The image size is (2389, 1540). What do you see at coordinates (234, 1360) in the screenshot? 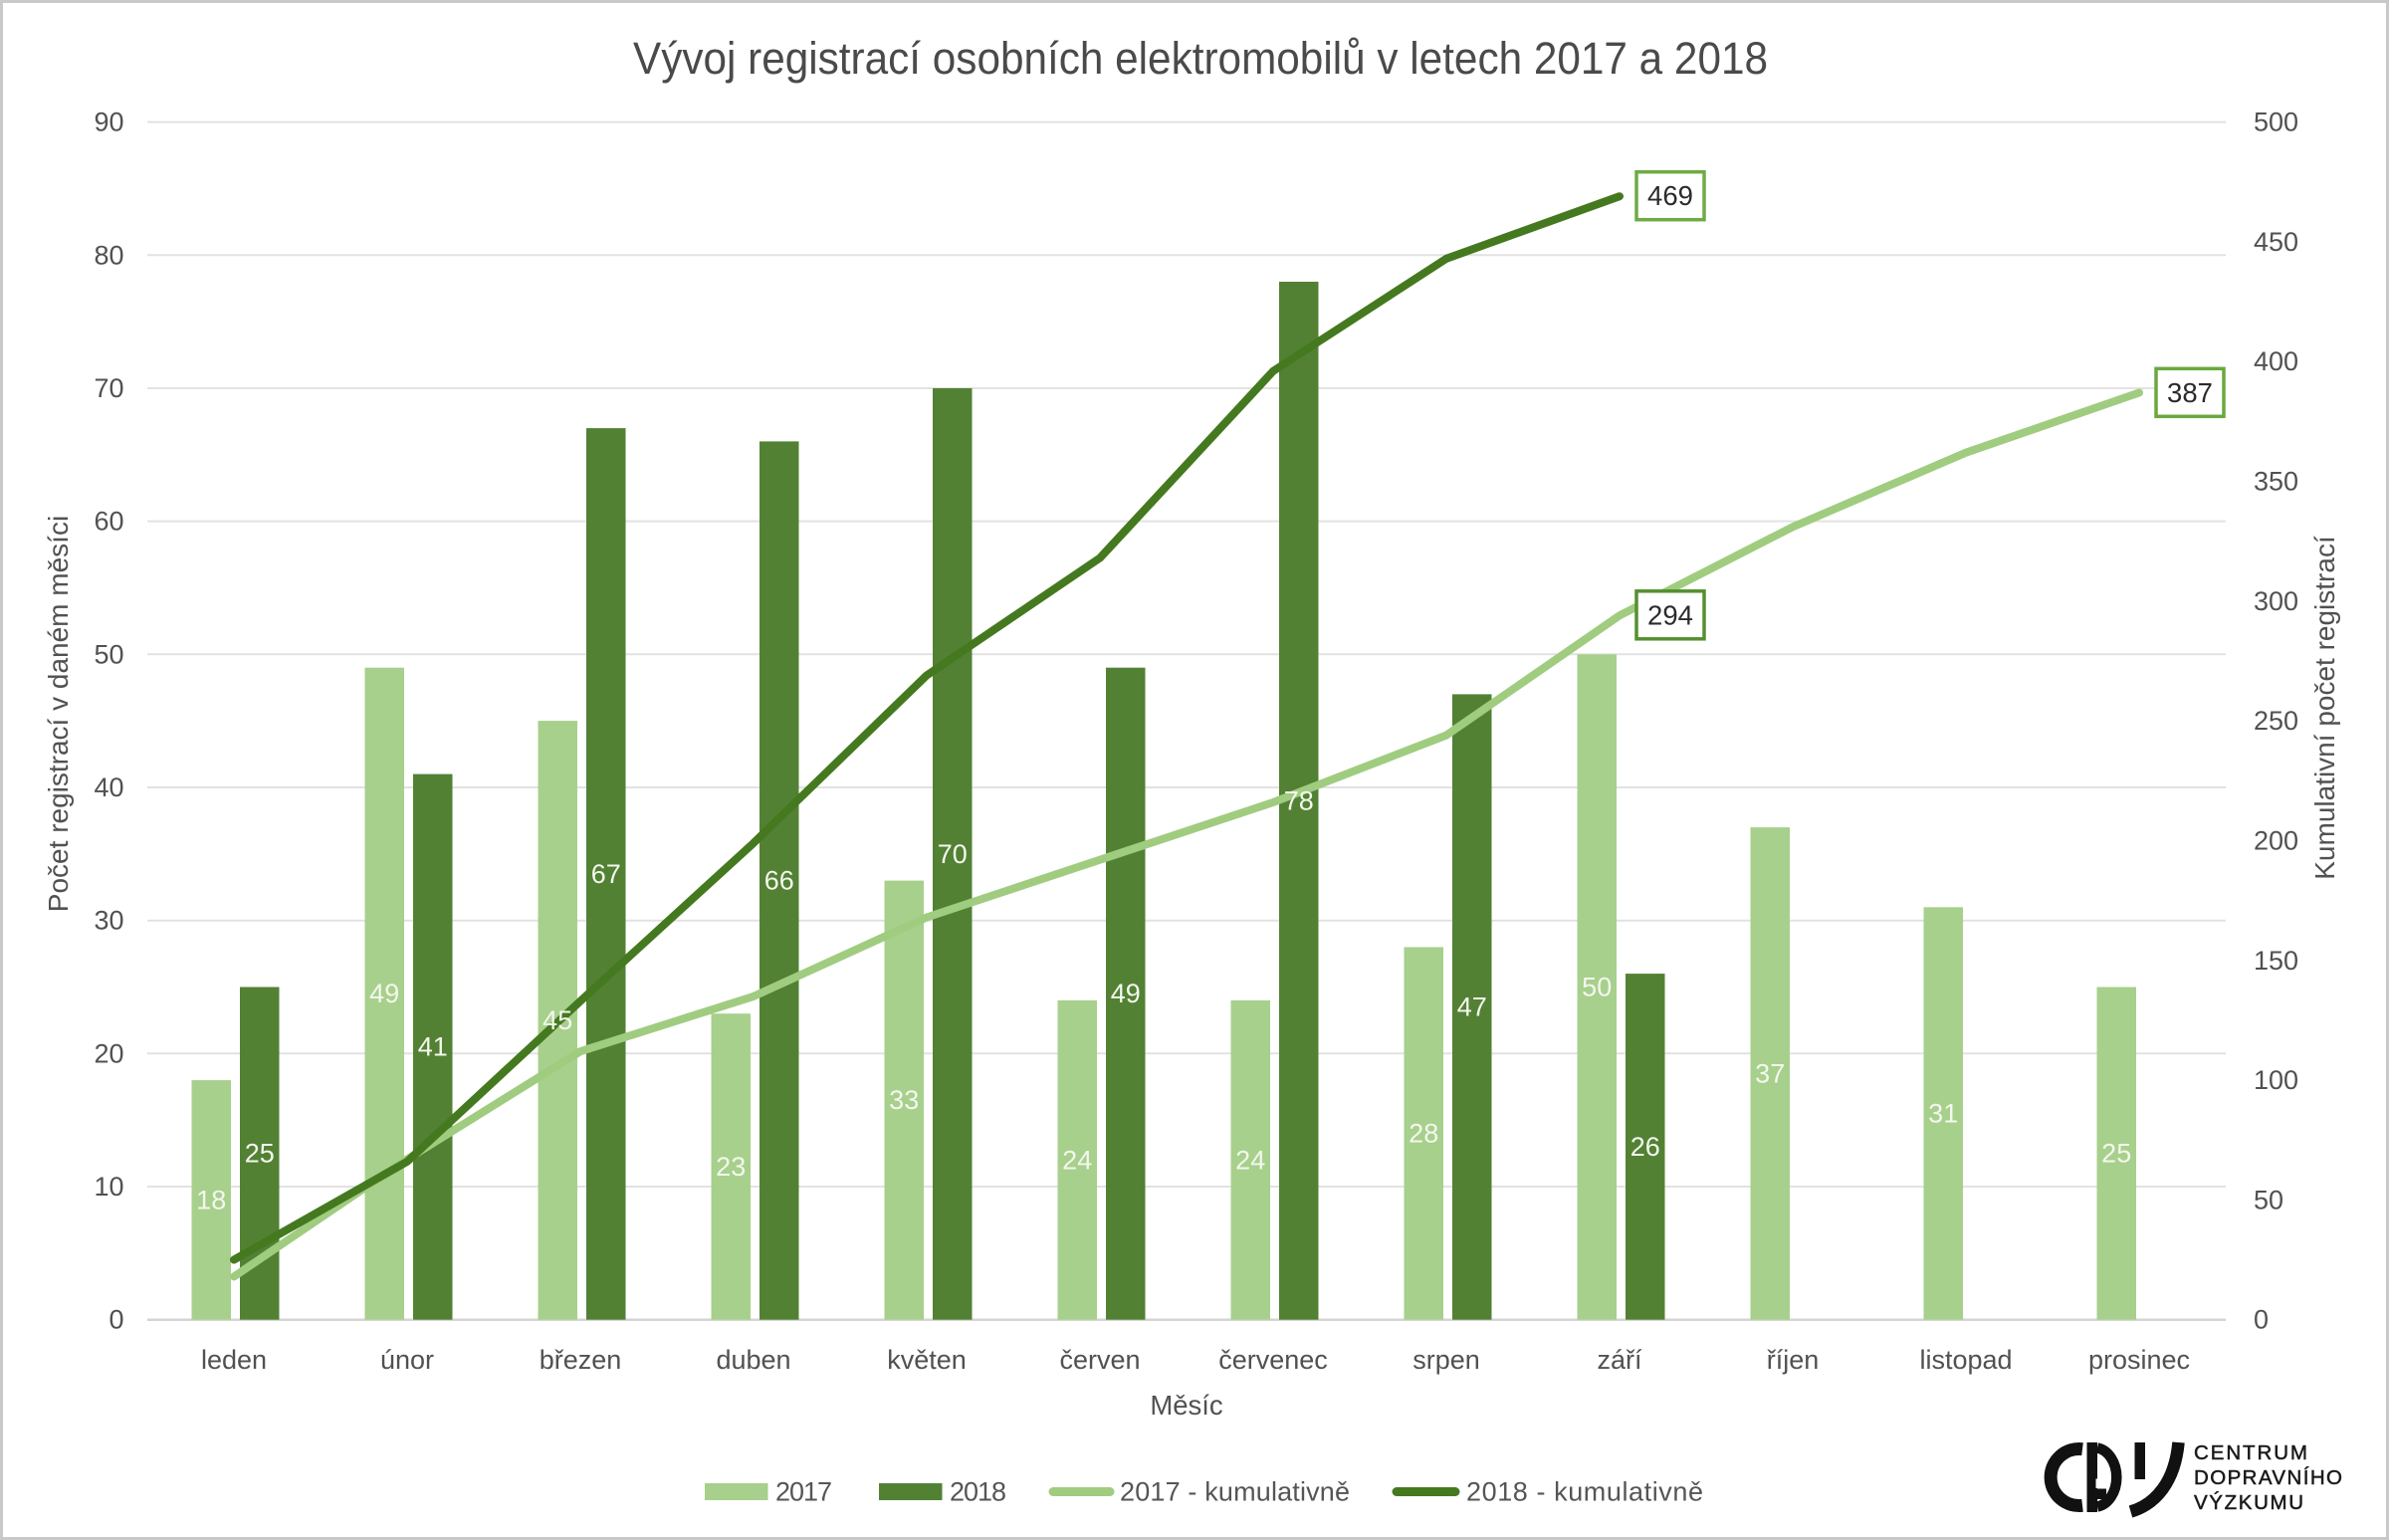
I see `svg-text: leden` at bounding box center [234, 1360].